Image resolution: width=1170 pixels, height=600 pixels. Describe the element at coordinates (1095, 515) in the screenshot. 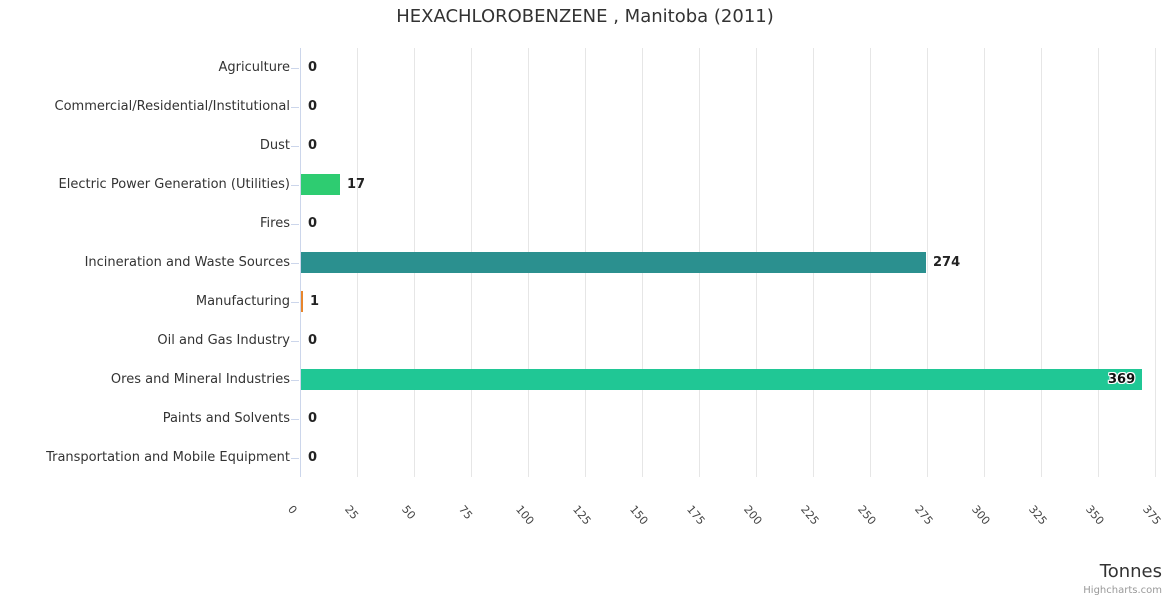

I see `x-axis-tick-label: 350` at that location.